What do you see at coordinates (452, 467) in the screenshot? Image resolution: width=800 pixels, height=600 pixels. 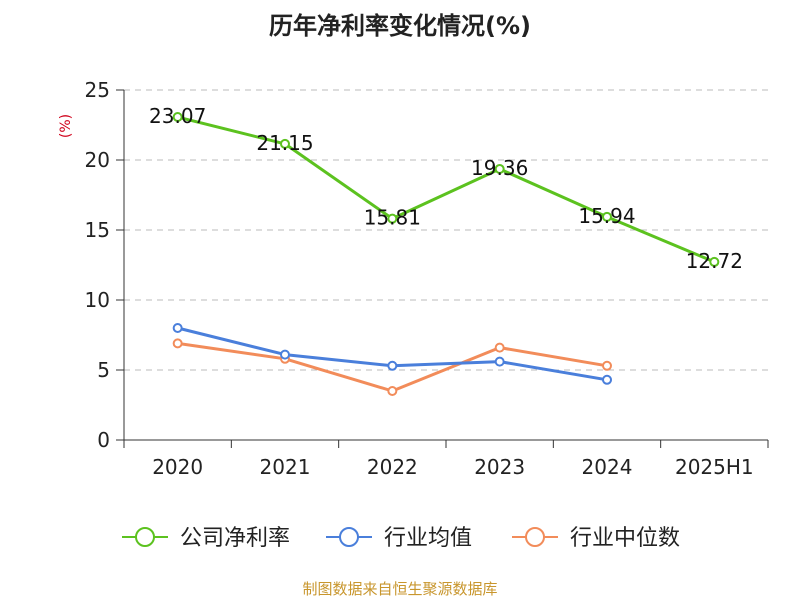 I see `x-tick-labels: 2020 2021 2022 2023 2024 2025H1` at bounding box center [452, 467].